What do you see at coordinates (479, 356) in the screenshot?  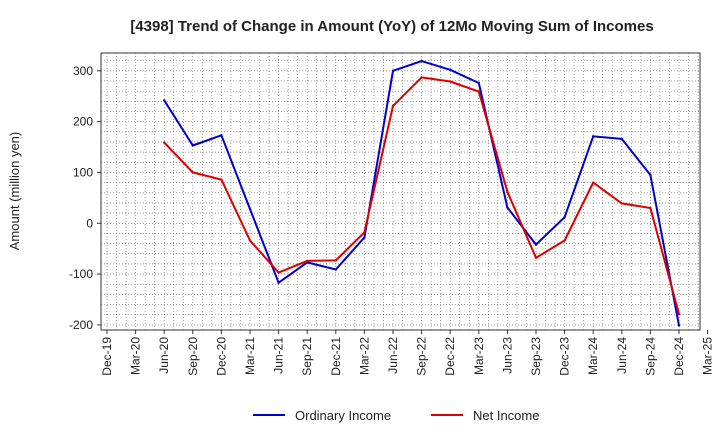 I see `x-tick-label: Mar-23` at bounding box center [479, 356].